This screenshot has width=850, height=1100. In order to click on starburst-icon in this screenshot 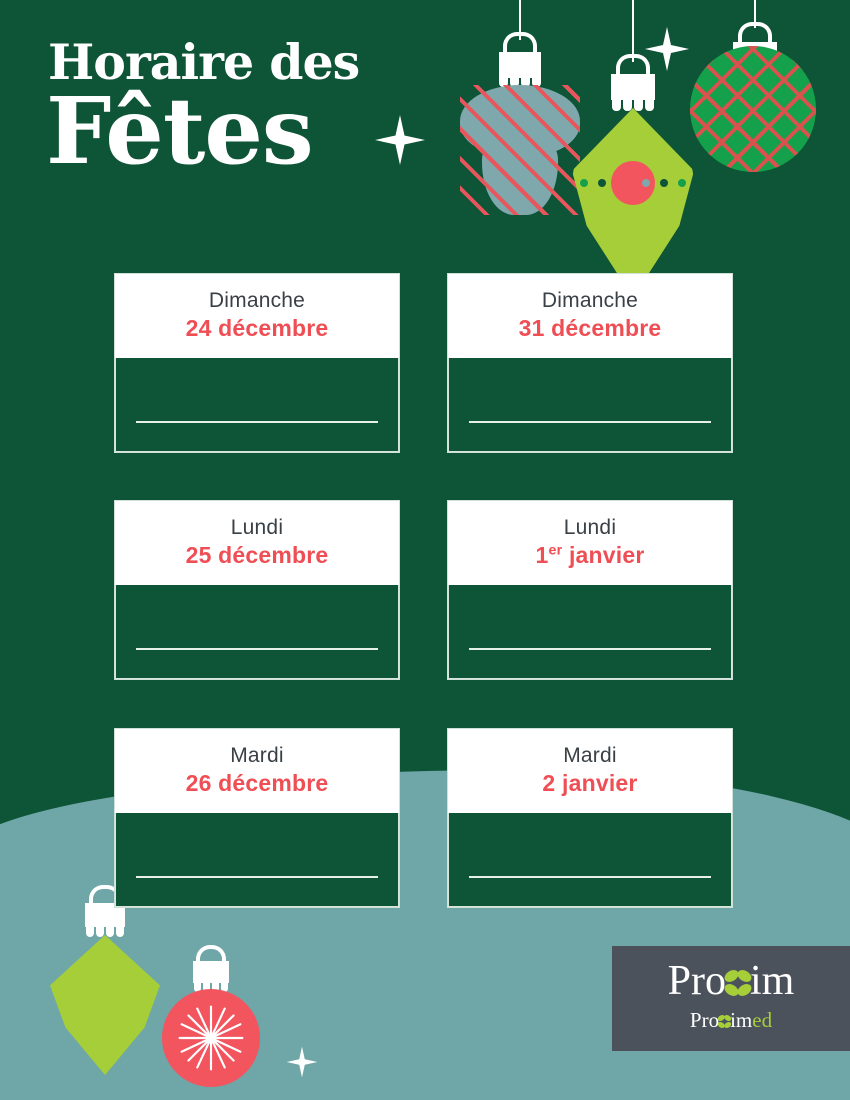, I will do `click(211, 1038)`.